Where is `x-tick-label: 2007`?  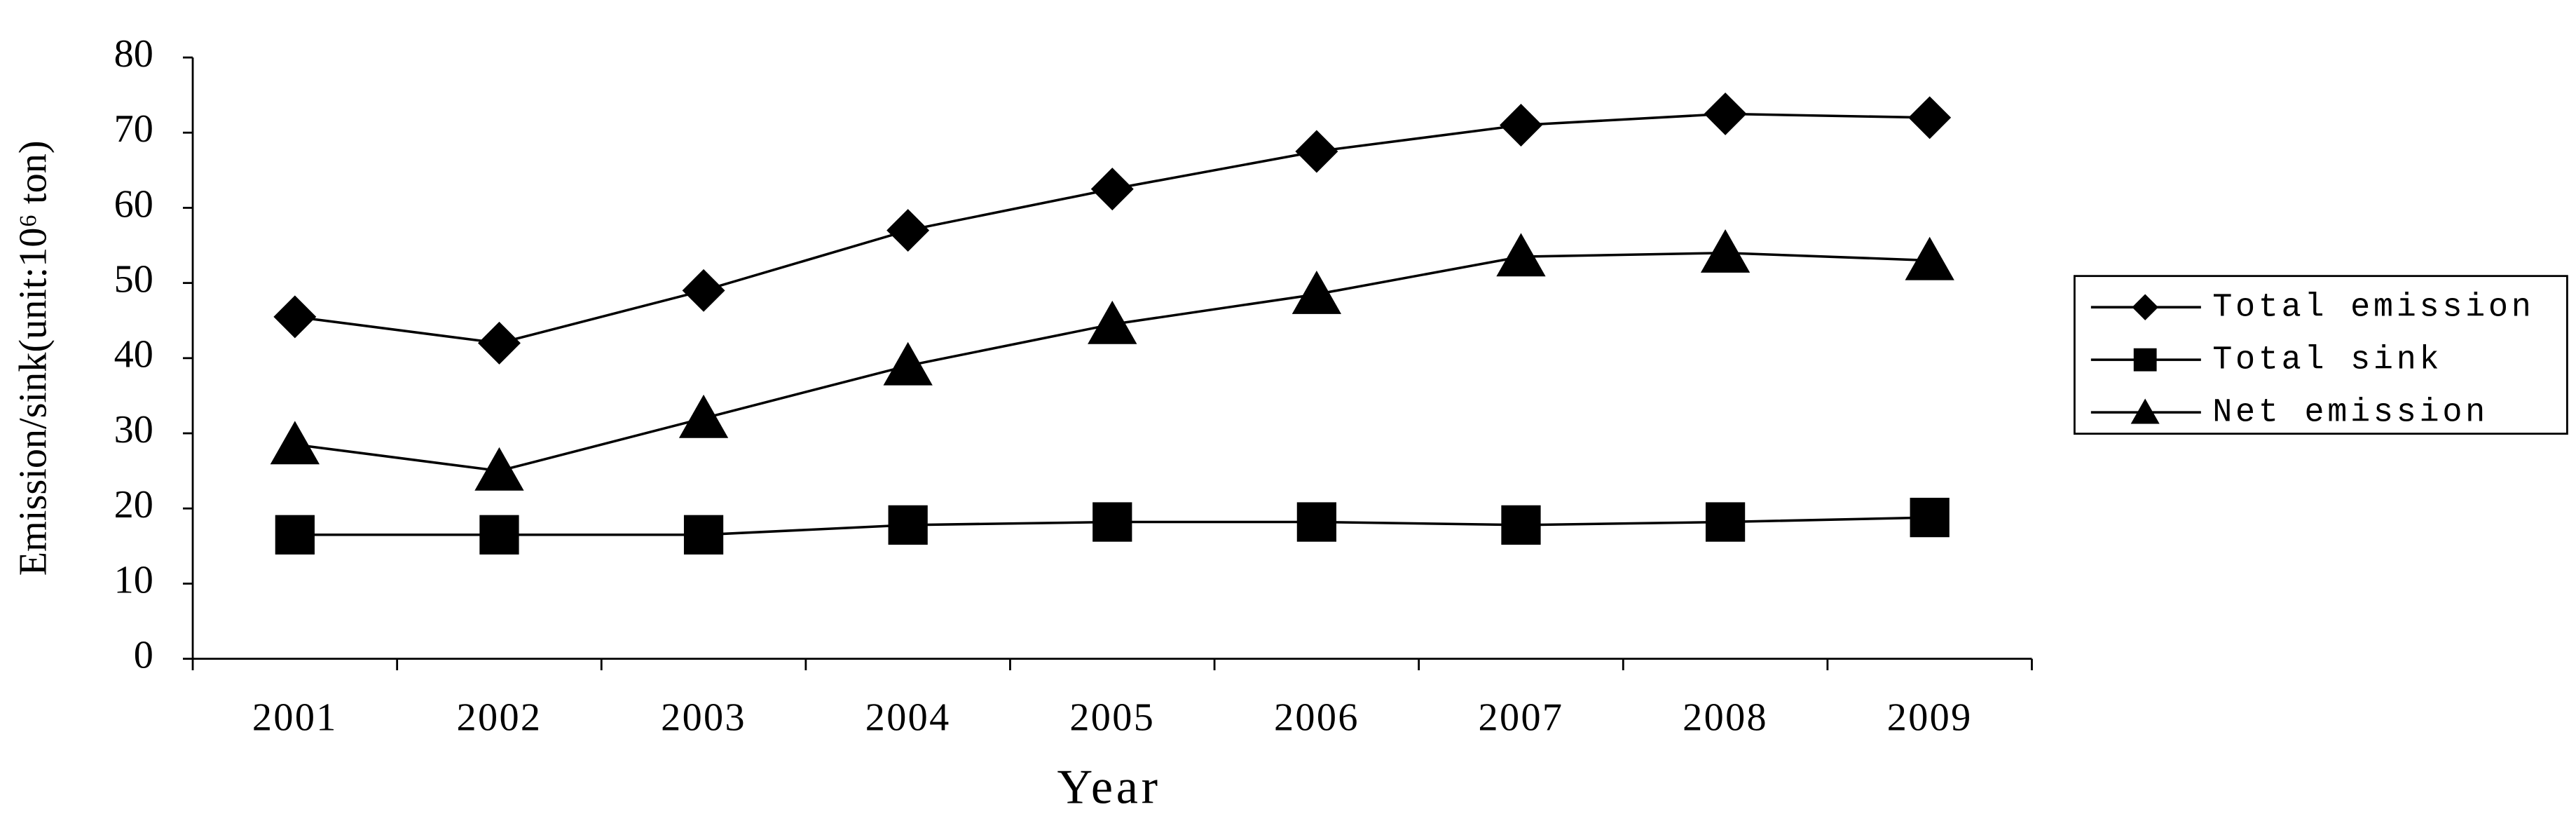
x-tick-label: 2007 is located at coordinates (1522, 718).